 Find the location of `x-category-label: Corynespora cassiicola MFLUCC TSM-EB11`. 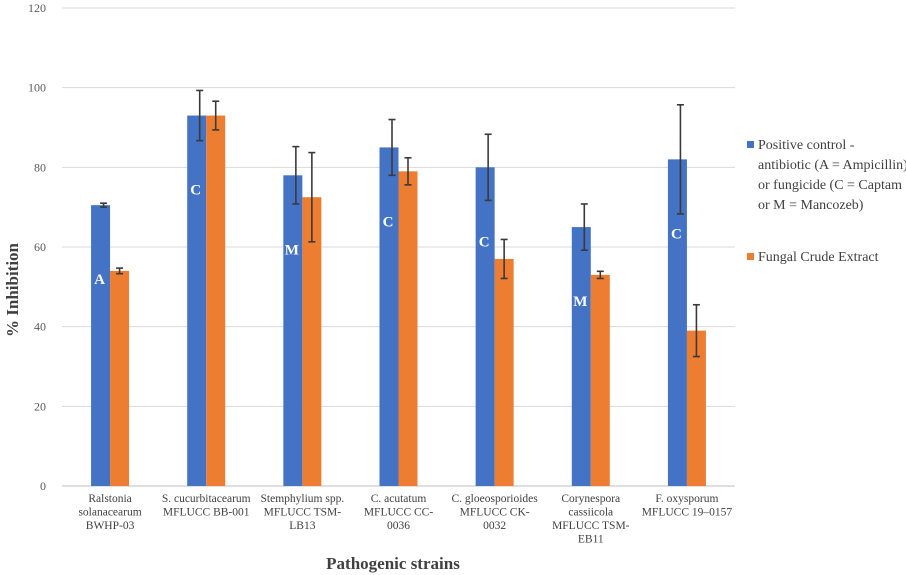

x-category-label: Corynespora cassiicola MFLUCC TSM-EB11 is located at coordinates (591, 519).